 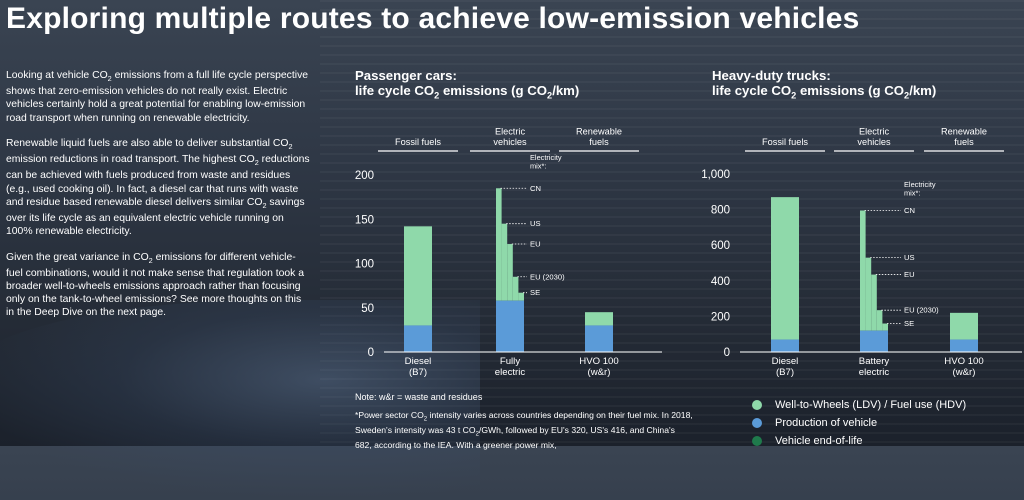 What do you see at coordinates (364, 220) in the screenshot?
I see `y-tick-label: 150` at bounding box center [364, 220].